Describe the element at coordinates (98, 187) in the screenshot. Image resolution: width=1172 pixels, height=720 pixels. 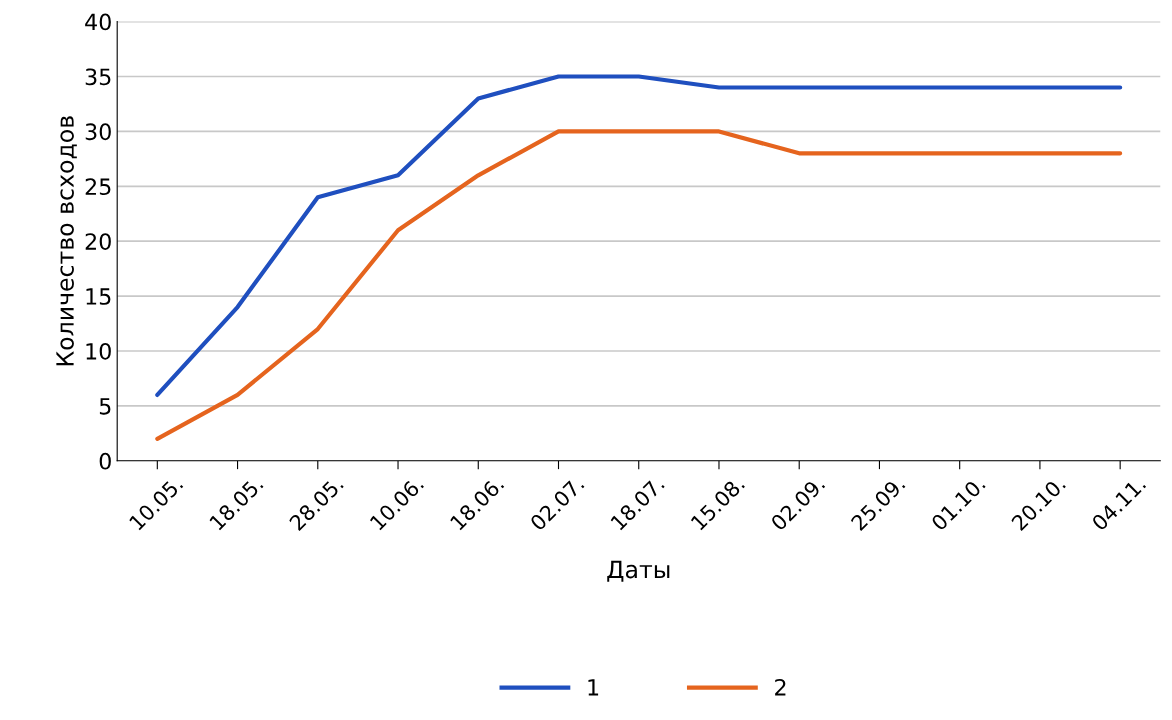
I see `y-tick-label: 25` at that location.